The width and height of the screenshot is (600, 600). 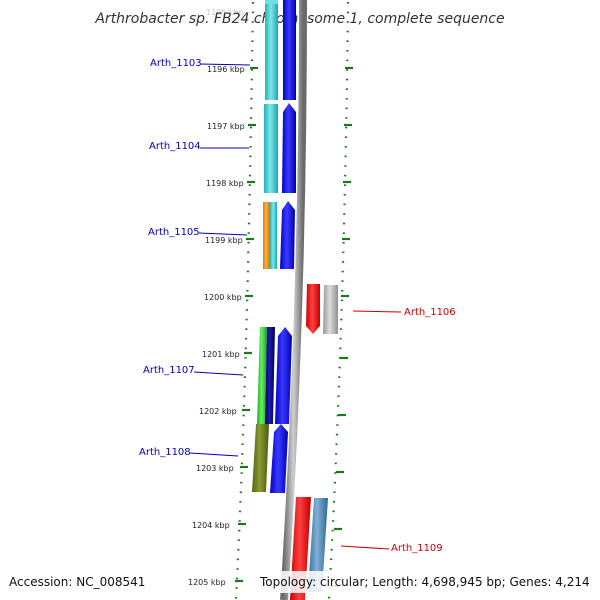 What do you see at coordinates (218, 411) in the screenshot?
I see `tick-label: 1202 kbp` at bounding box center [218, 411].